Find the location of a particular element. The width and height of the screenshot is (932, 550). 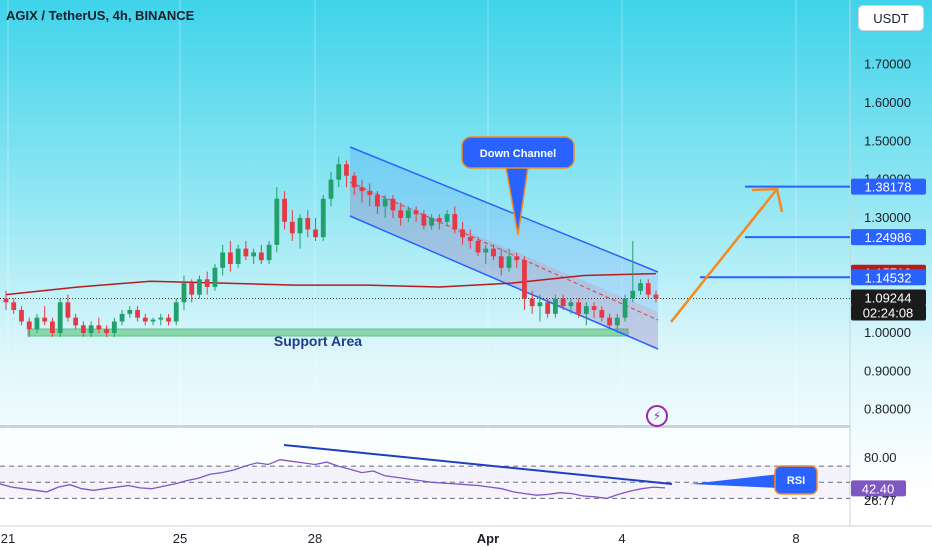

projection-arrow-line is located at coordinates (724, 255).